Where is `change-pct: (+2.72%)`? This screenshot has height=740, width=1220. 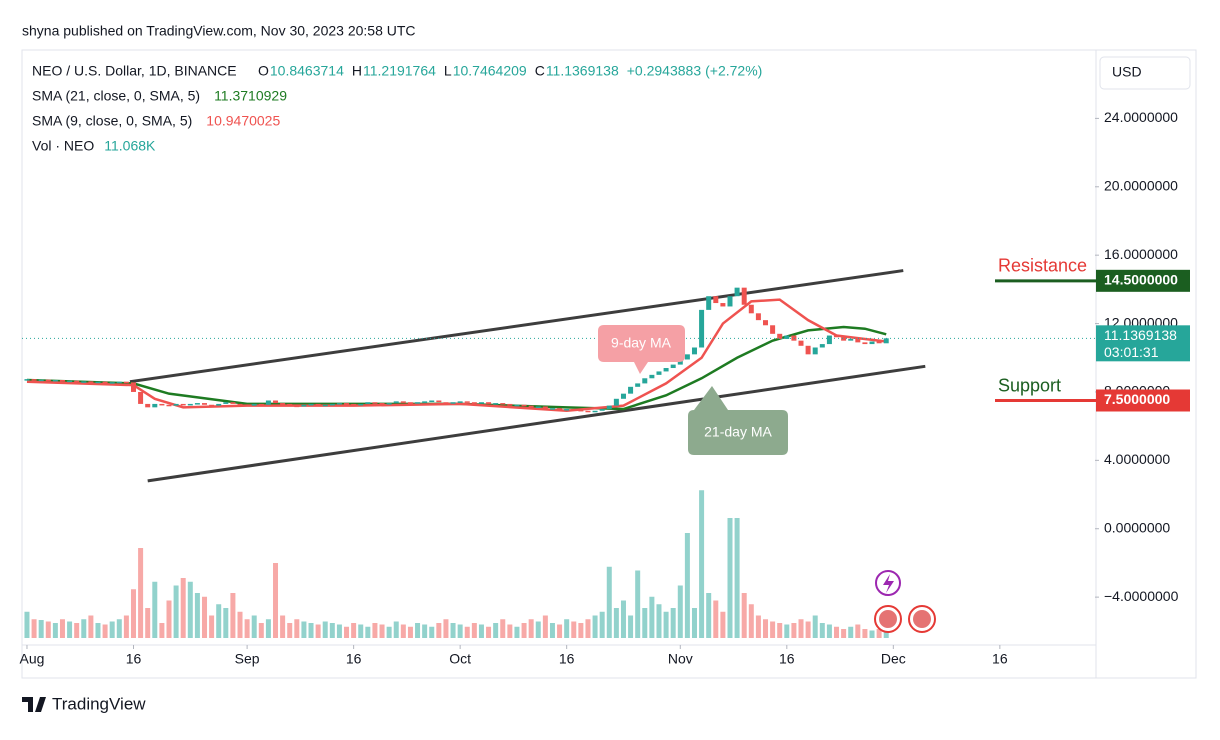
change-pct: (+2.72%) is located at coordinates (733, 71).